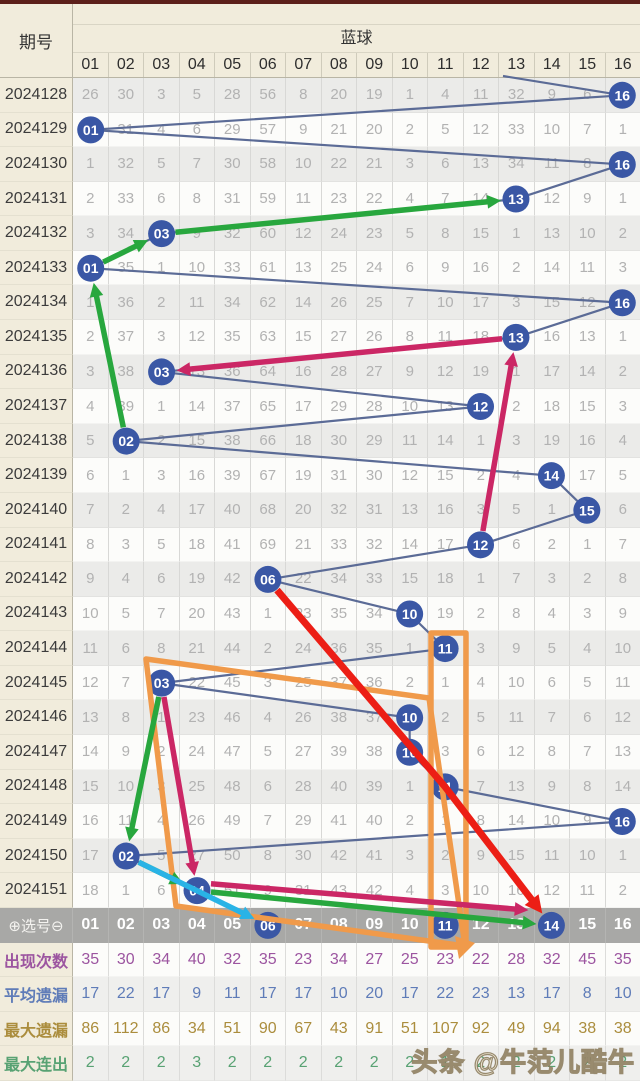 The width and height of the screenshot is (640, 1081). I want to click on column-header-02: 02, so click(126, 65).